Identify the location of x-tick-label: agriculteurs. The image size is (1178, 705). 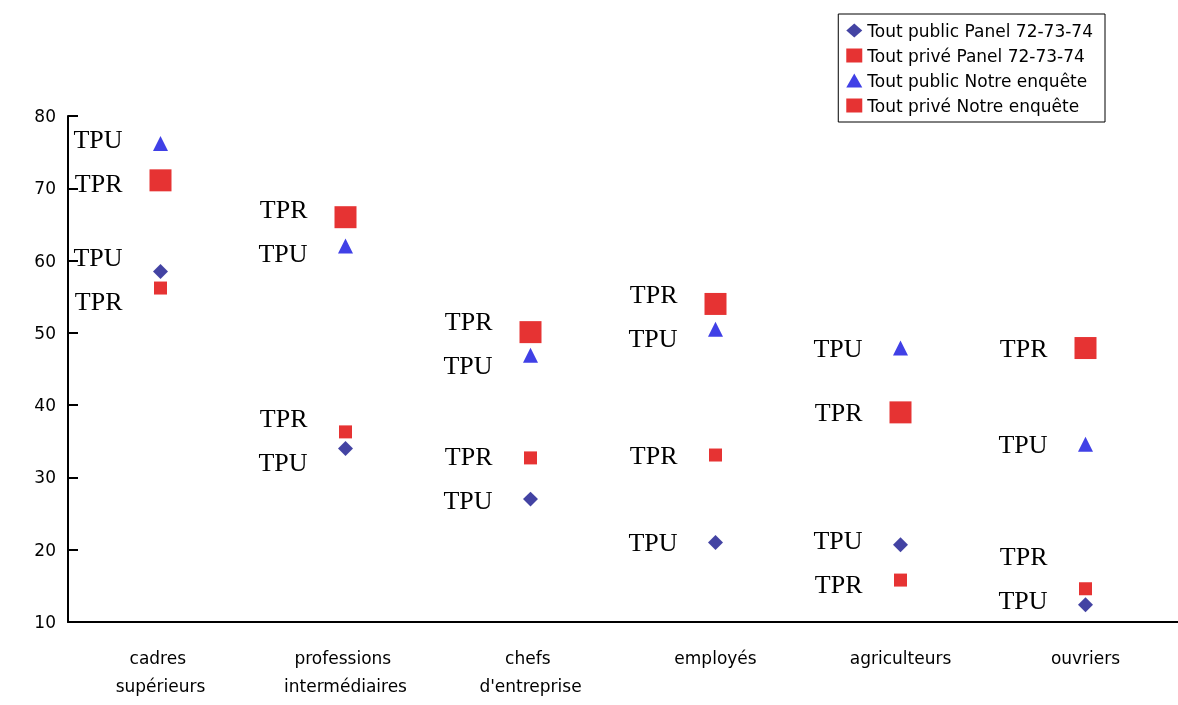
(900, 658).